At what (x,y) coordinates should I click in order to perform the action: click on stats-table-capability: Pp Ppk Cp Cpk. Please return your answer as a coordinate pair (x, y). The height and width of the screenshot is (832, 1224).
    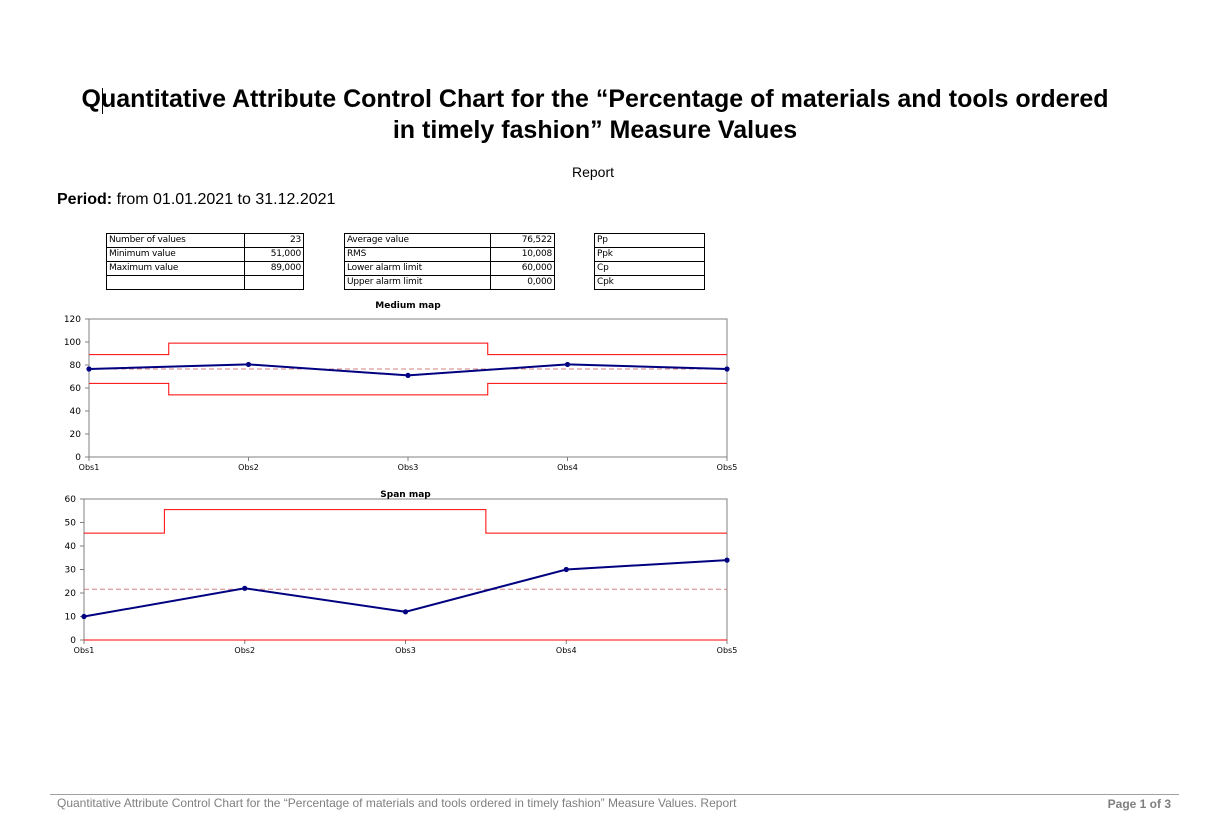
    Looking at the image, I should click on (649, 261).